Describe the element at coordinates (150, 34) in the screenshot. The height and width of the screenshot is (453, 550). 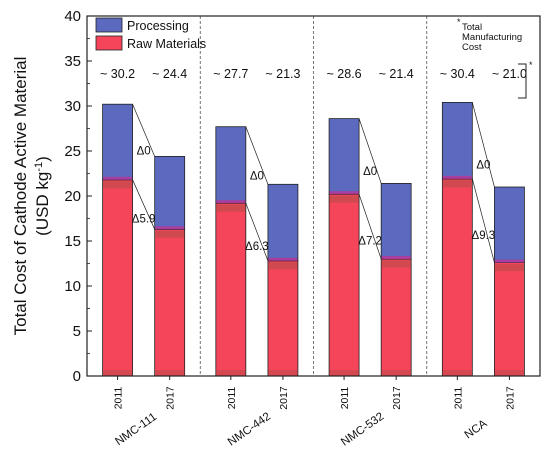
I see `legend: Processing Raw Materials` at that location.